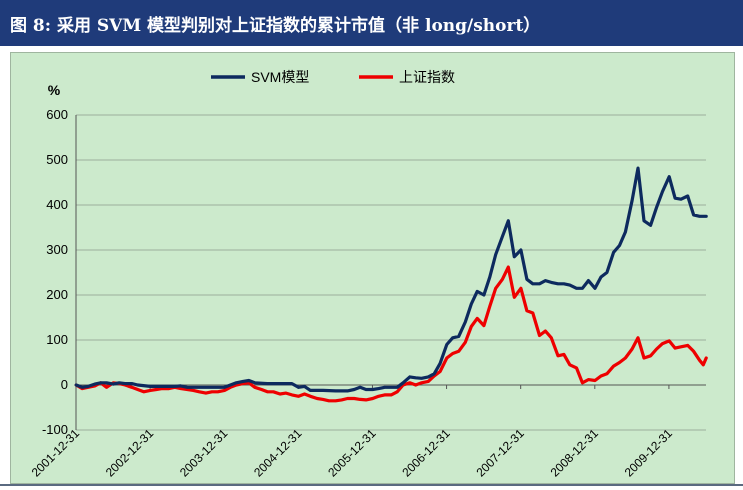  What do you see at coordinates (275, 26) in the screenshot?
I see `figure-title: 图 8: 采用 SVM 模型判别对上证指数的累计市值（非 long/short）` at bounding box center [275, 26].